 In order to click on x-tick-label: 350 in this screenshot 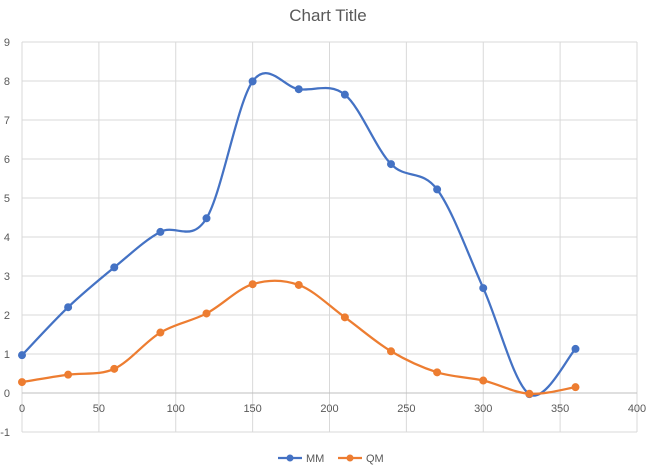, I will do `click(560, 409)`.